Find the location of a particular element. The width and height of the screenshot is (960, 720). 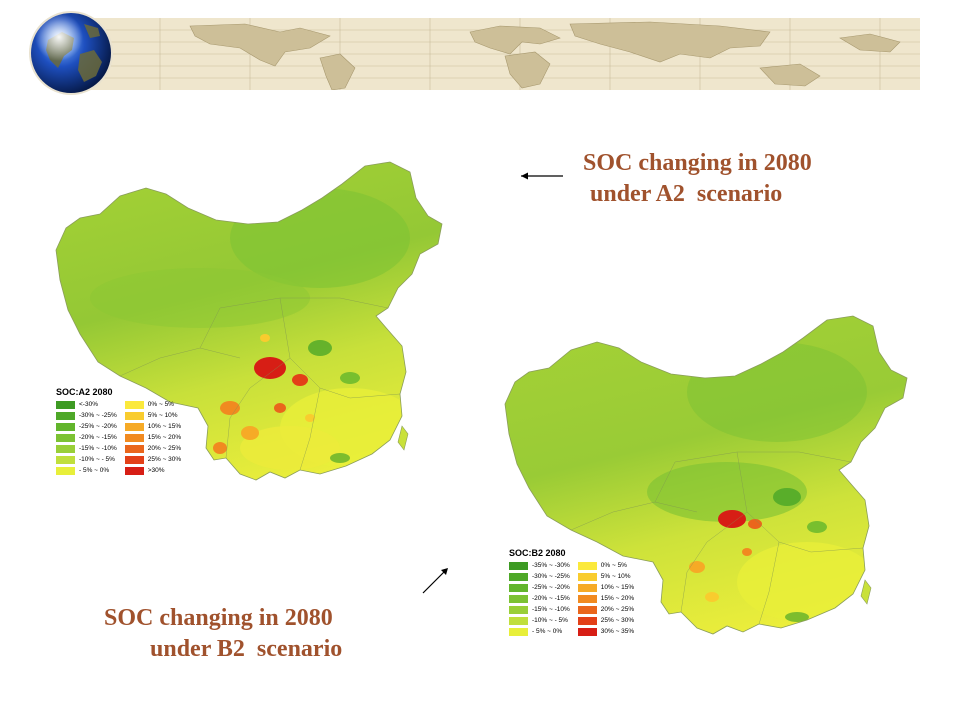

legend-b2-label: 20% ~ 25% is located at coordinates (617, 609).